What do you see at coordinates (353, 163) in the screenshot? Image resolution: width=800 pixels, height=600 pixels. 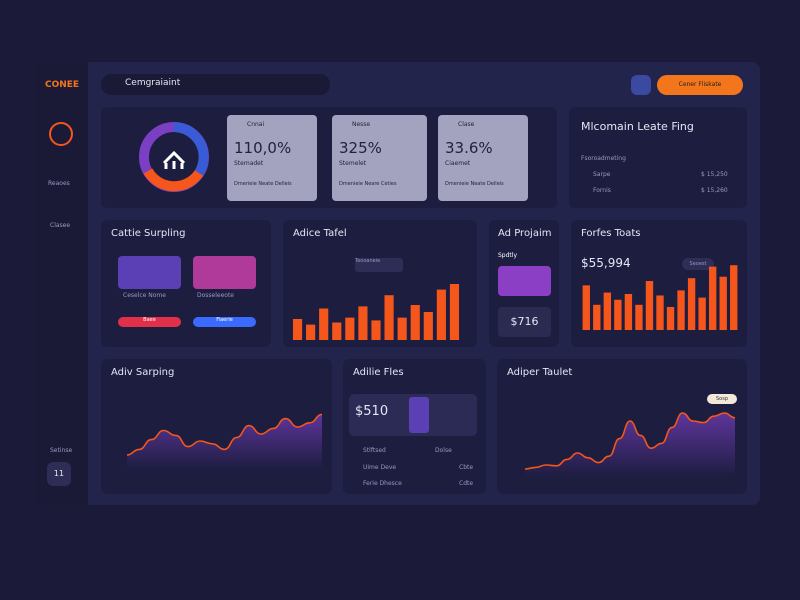 I see `stat-note: Stemelet` at bounding box center [353, 163].